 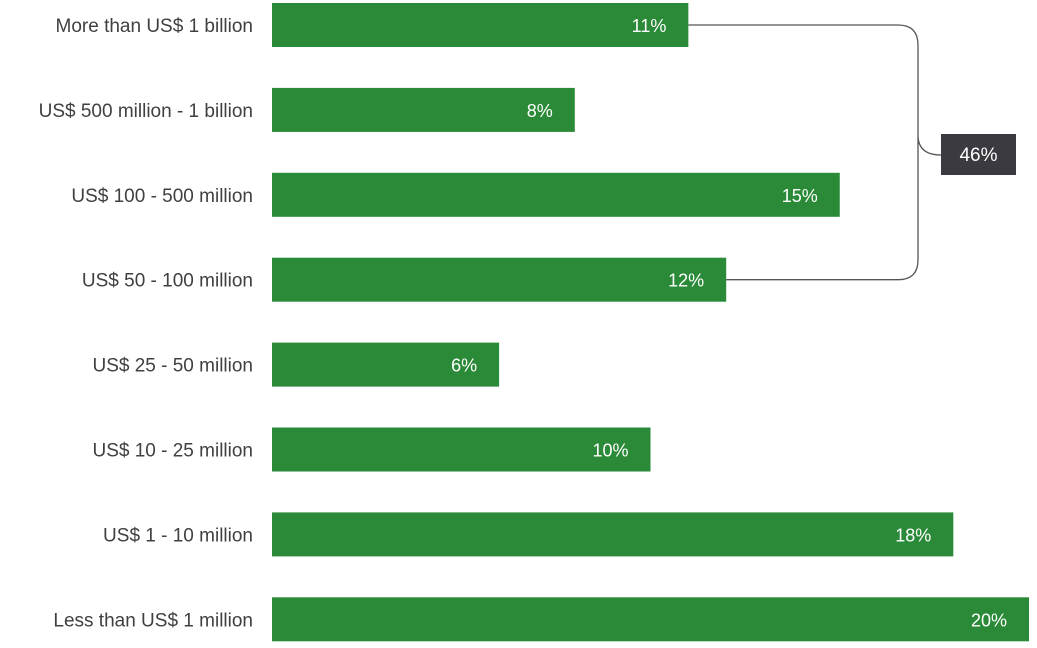 I want to click on value-label: 15%, so click(x=800, y=196).